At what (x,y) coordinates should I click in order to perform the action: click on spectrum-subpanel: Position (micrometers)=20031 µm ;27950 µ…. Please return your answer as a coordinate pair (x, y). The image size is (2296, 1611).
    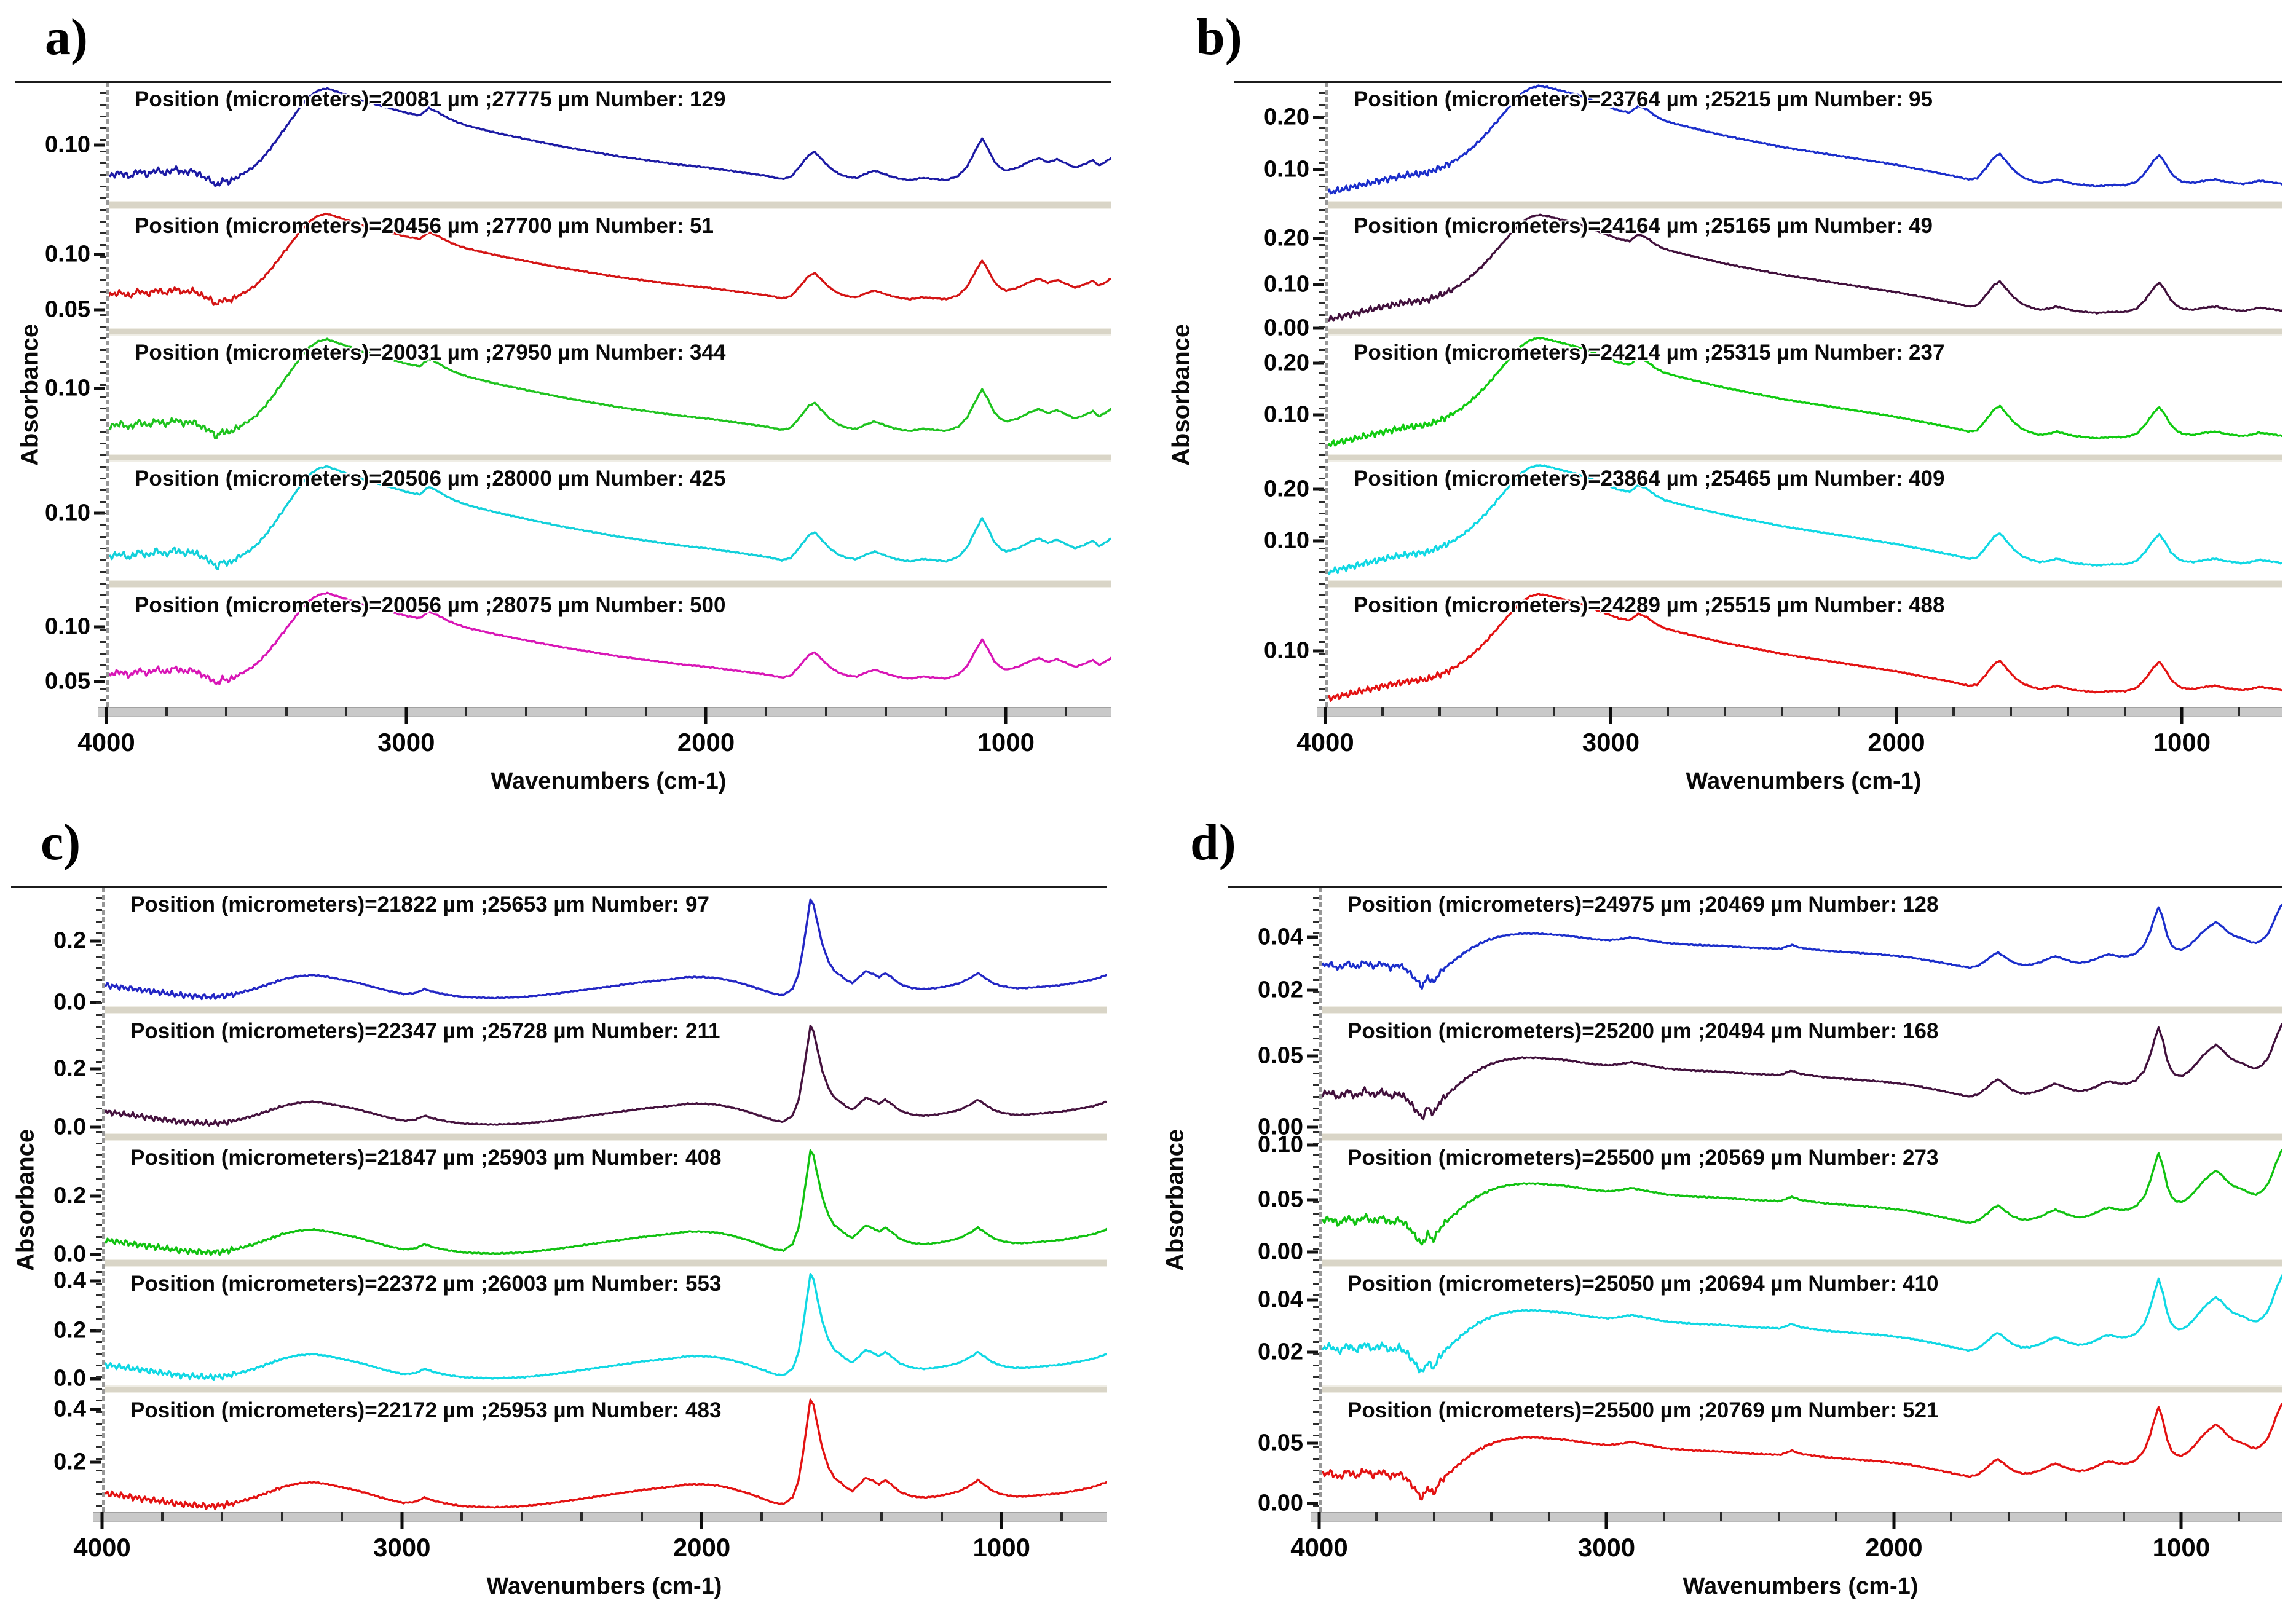
    Looking at the image, I should click on (610, 395).